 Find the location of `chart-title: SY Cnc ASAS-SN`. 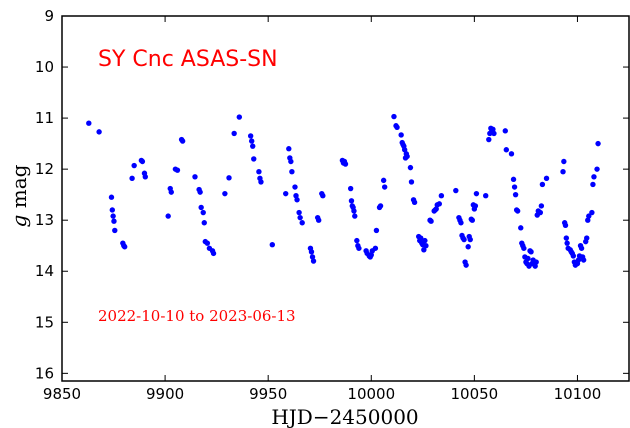

chart-title: SY Cnc ASAS-SN is located at coordinates (188, 59).